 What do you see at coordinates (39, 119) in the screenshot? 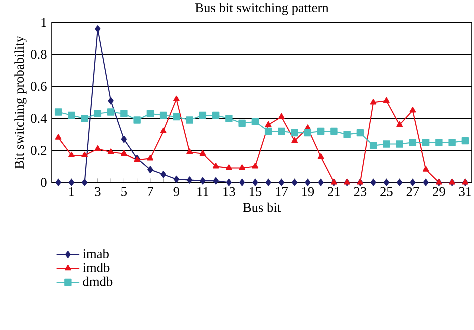
I see `y-tick-label: 0.4` at bounding box center [39, 119].